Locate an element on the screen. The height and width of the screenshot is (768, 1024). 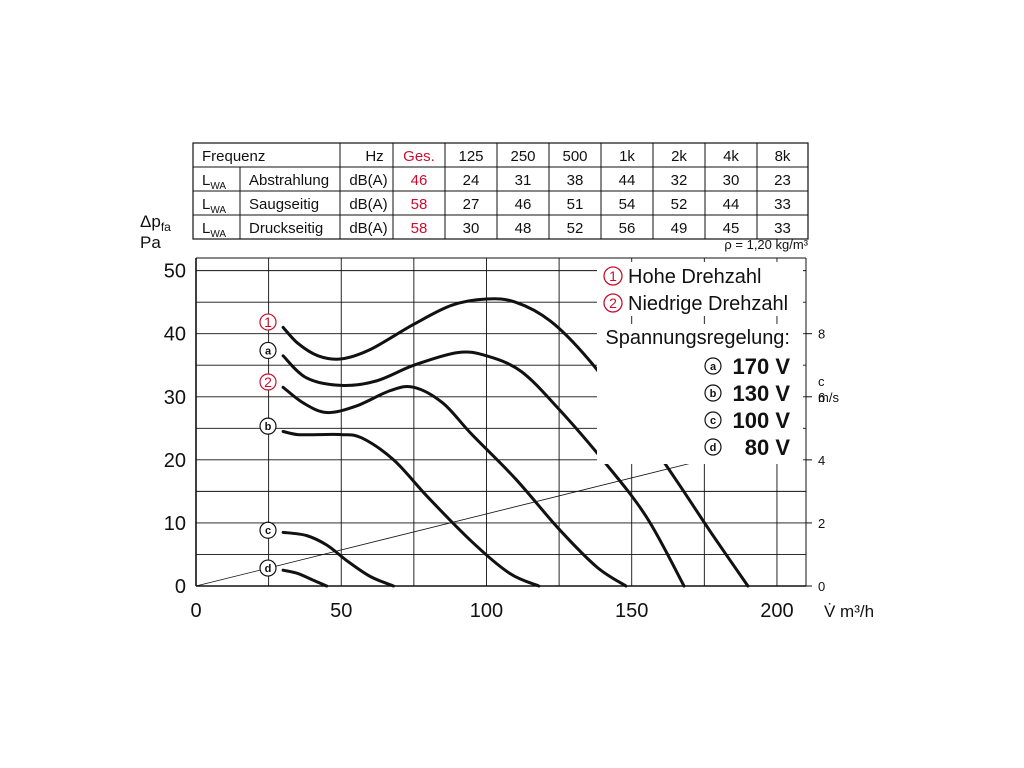
legend-badge-letter: c is located at coordinates (713, 421).